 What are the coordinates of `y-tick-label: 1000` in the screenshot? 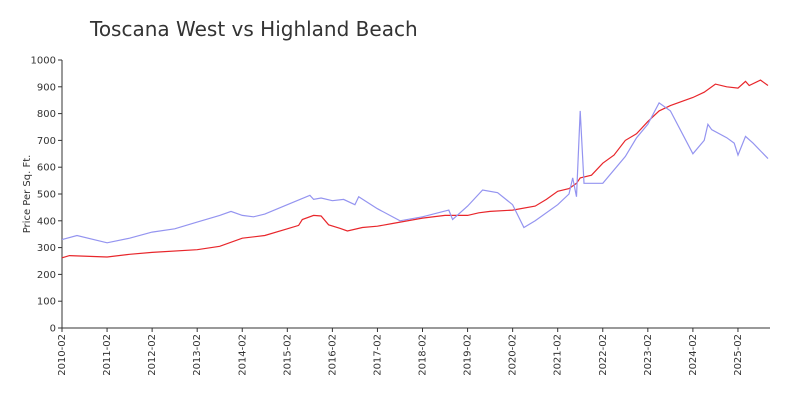 It's located at (43, 61).